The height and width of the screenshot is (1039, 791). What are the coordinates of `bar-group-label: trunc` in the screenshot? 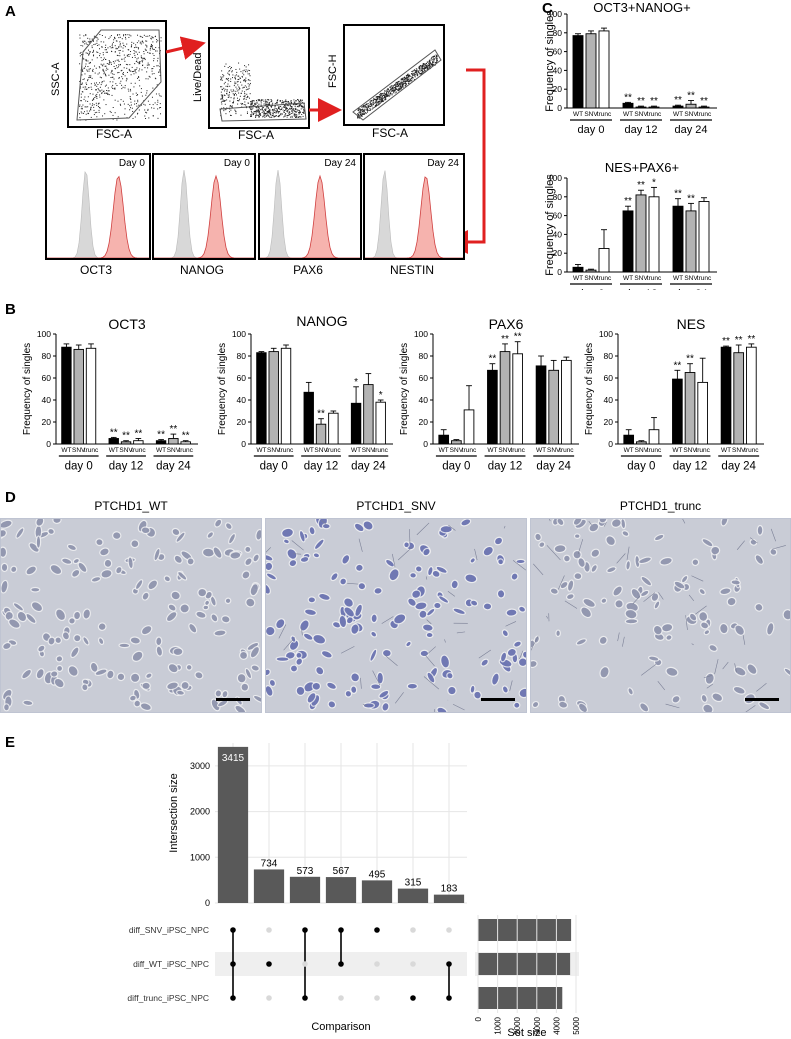 It's located at (566, 450).